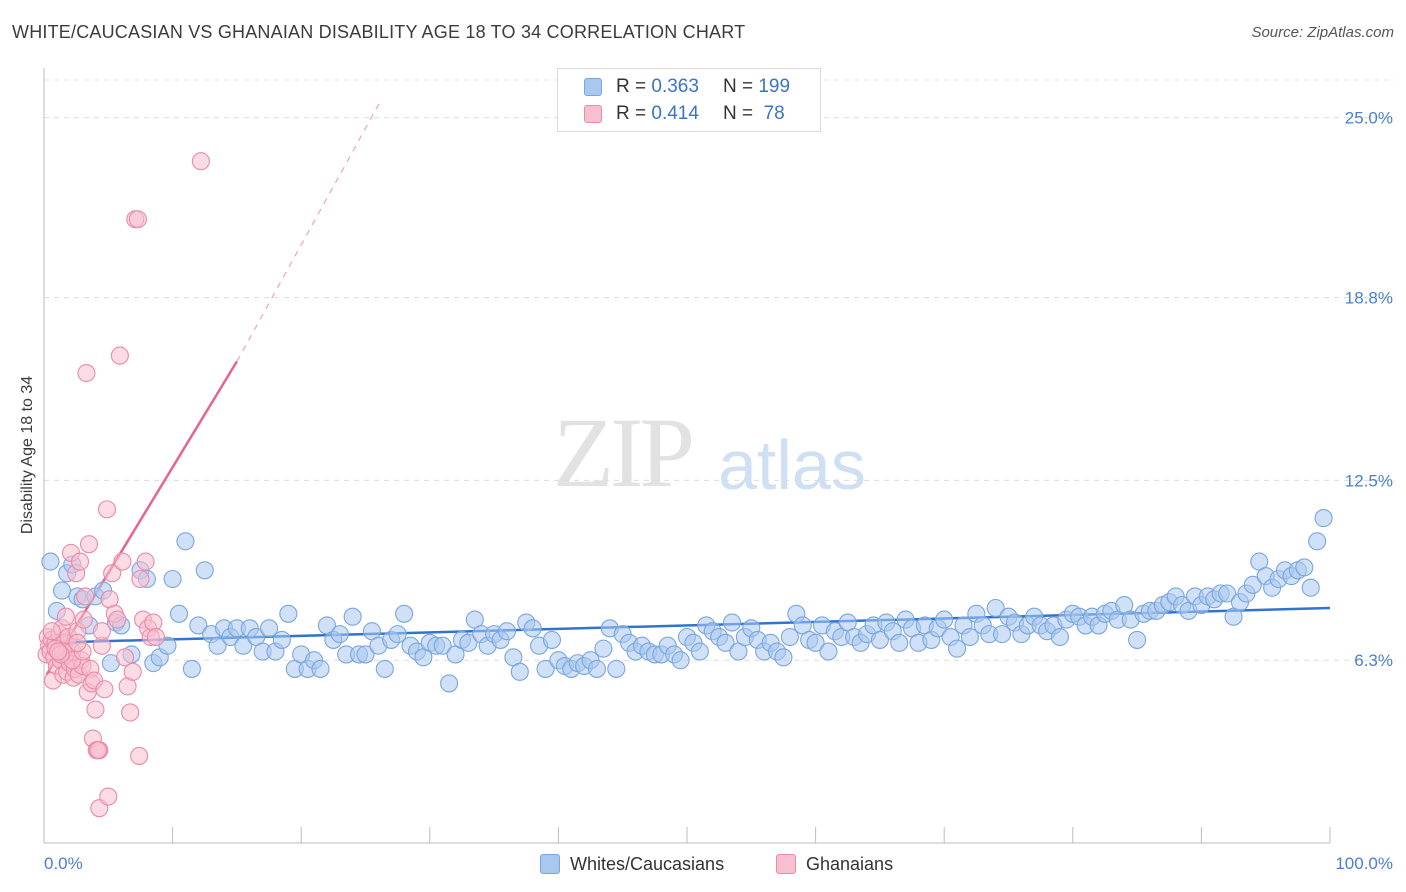 Image resolution: width=1406 pixels, height=892 pixels. Describe the element at coordinates (1364, 863) in the screenshot. I see `x-tick-label: 100.0%` at that location.